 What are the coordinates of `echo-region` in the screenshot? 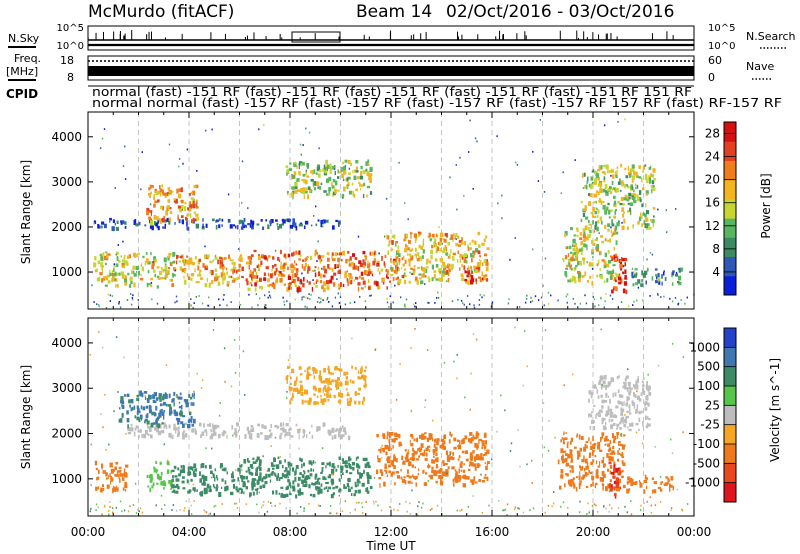 It's located at (207, 480).